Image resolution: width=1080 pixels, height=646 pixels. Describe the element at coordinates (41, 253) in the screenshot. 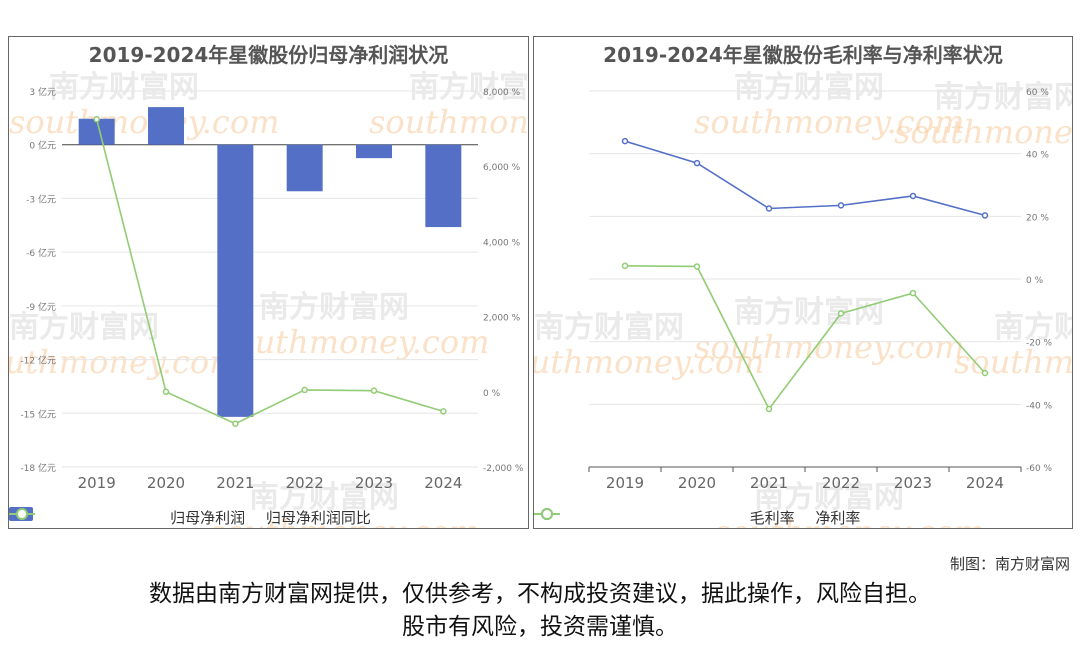

I see `y-left-tick-label: -6 亿元` at that location.